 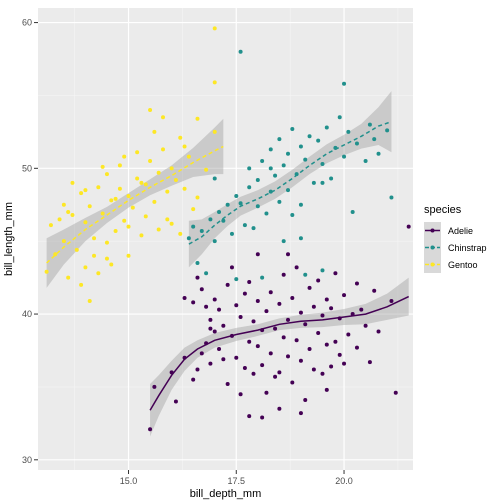 I want to click on x-tick-label: 15.0, so click(x=129, y=481).